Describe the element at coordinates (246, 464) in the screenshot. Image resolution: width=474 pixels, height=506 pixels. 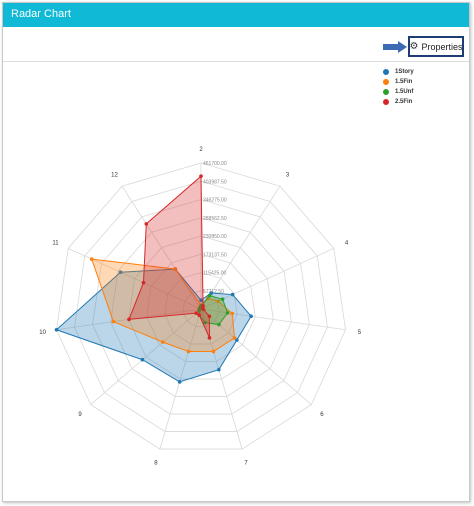
I see `axis-label: 7` at that location.